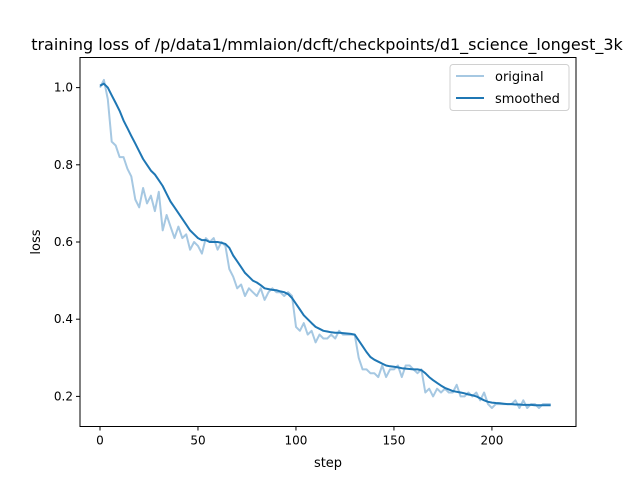 This screenshot has width=640, height=484. I want to click on x-tick-label: 0, so click(100, 441).